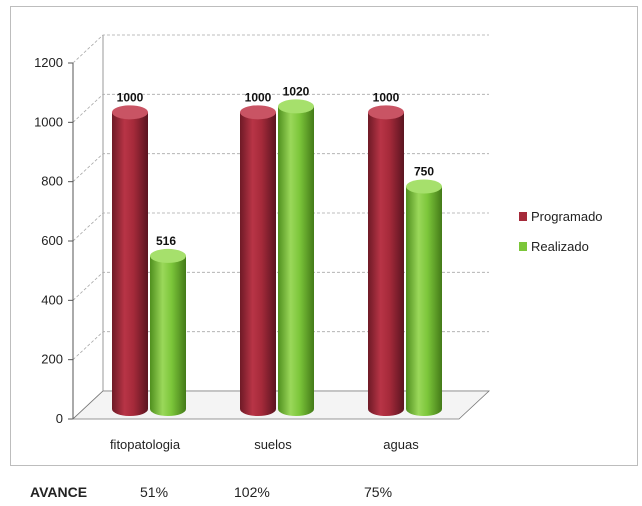 The width and height of the screenshot is (642, 506). What do you see at coordinates (145, 444) in the screenshot?
I see `x-category-label: fitopatologia` at bounding box center [145, 444].